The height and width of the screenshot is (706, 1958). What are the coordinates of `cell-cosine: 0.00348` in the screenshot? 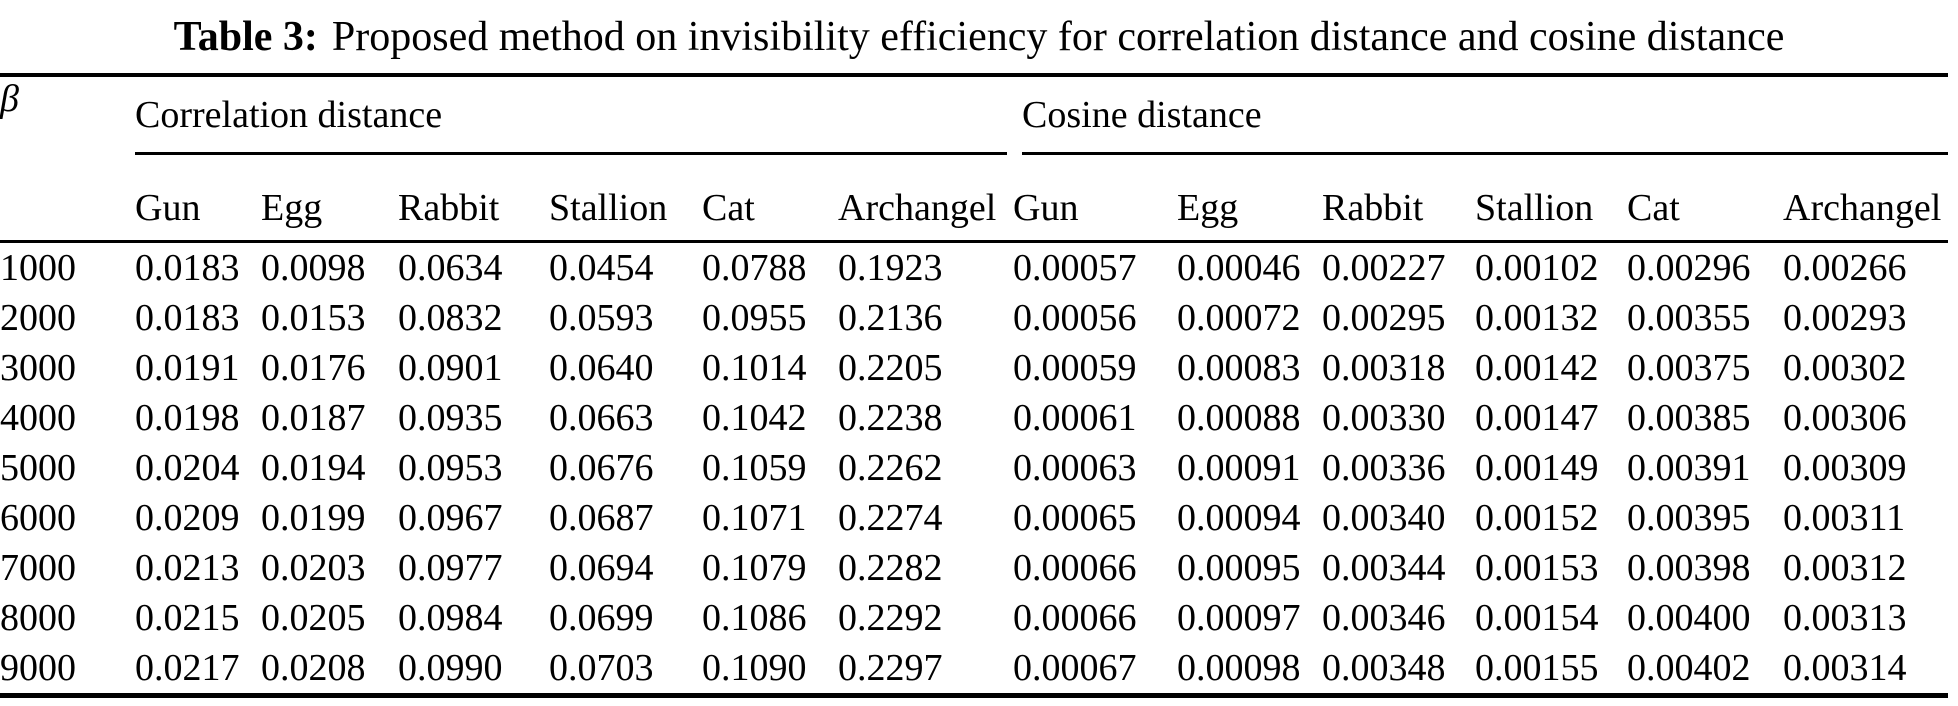 It's located at (1384, 668).